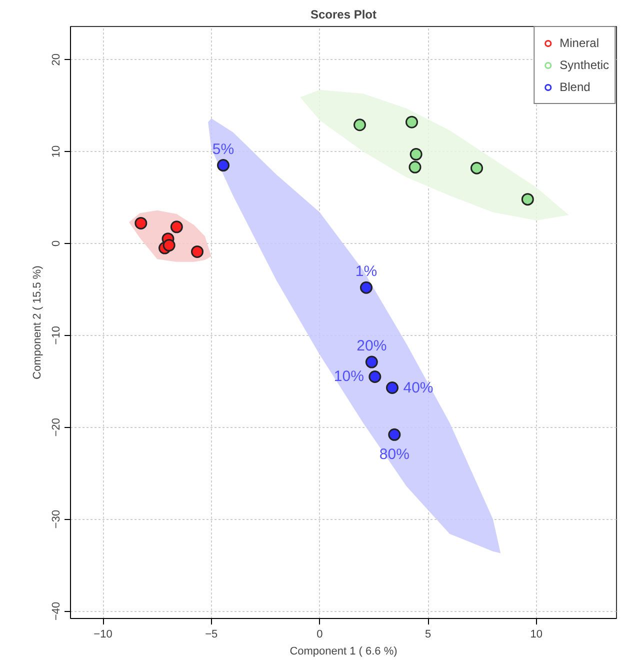  I want to click on annotation: 40%, so click(418, 387).